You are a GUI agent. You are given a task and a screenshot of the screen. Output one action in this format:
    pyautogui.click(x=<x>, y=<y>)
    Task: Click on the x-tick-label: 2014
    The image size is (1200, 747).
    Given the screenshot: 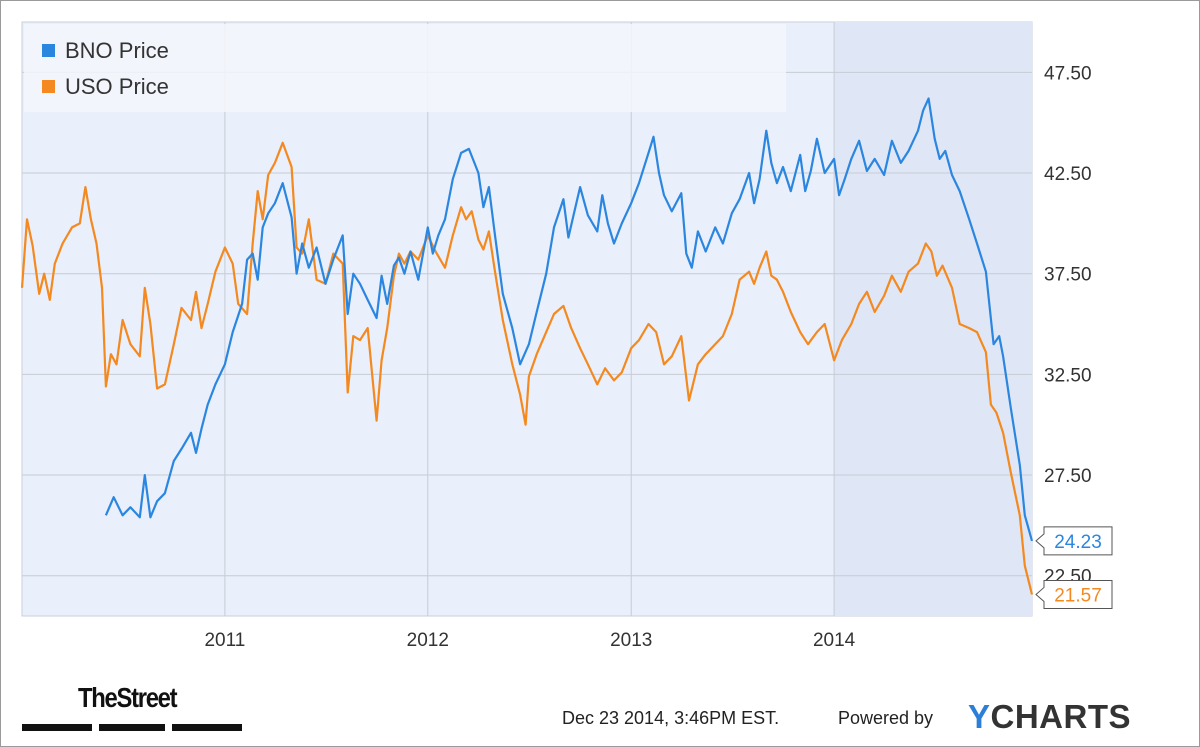 What is the action you would take?
    pyautogui.click(x=834, y=640)
    